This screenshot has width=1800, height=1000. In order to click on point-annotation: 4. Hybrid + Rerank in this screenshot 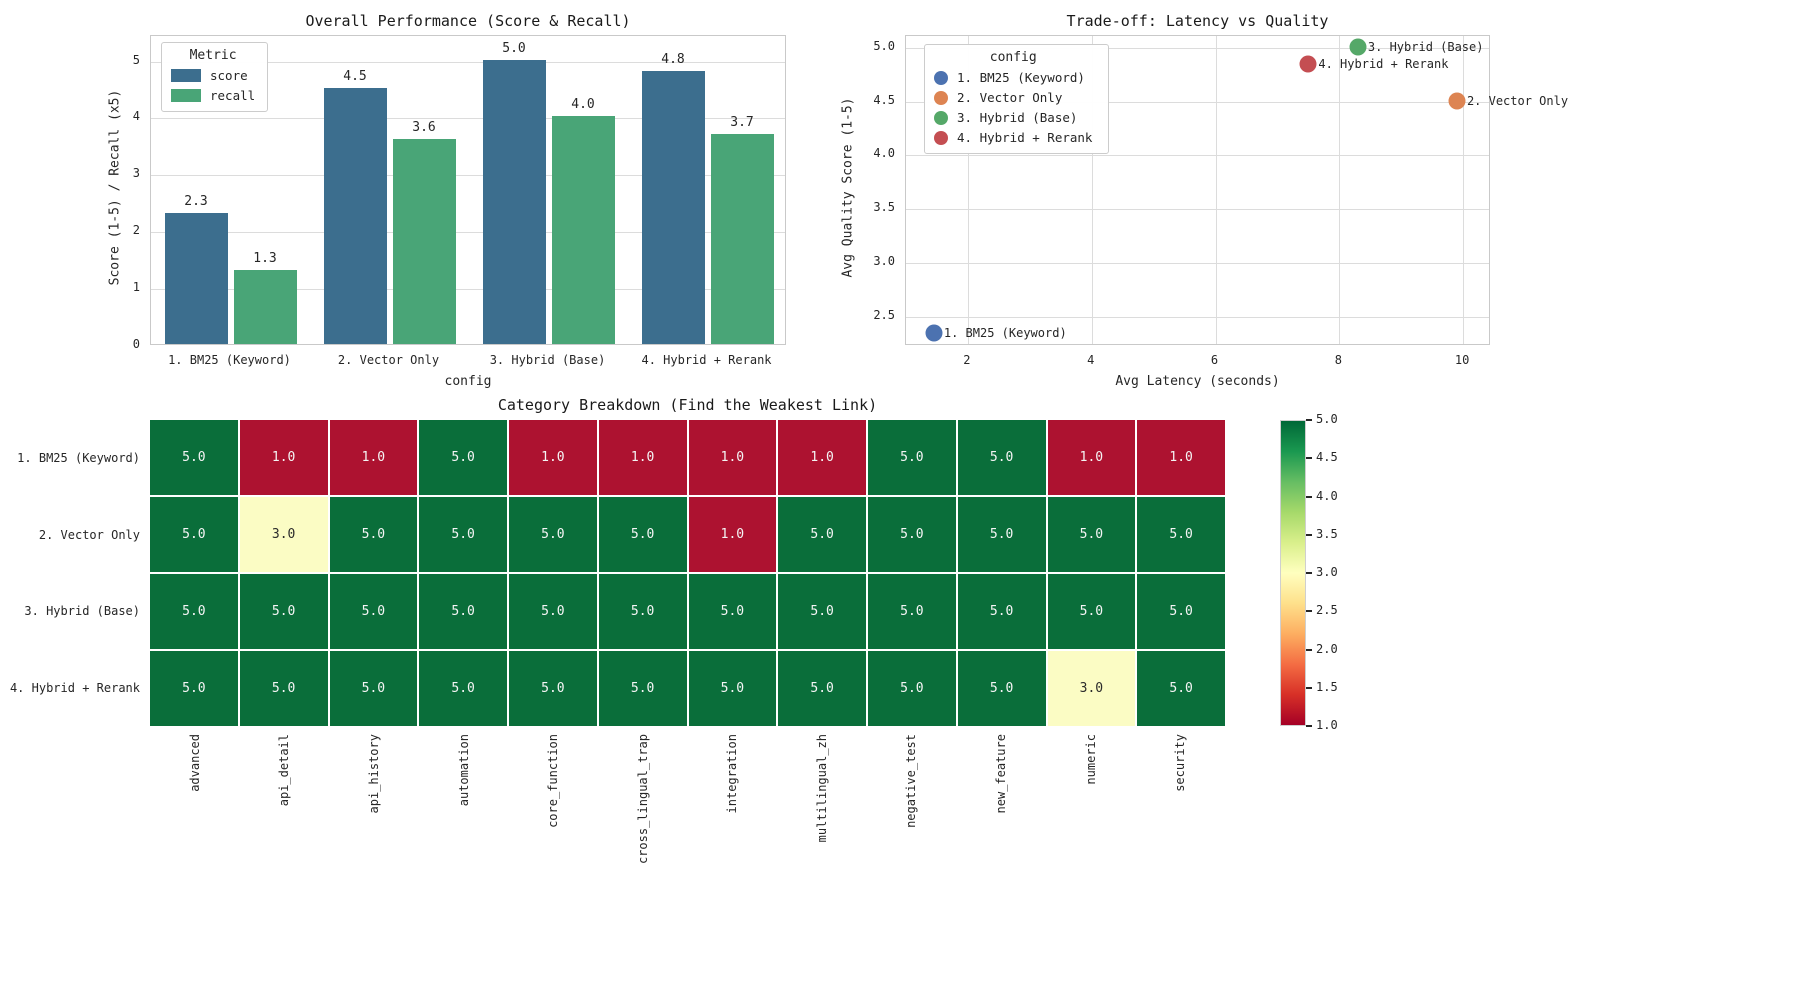, I will do `click(1383, 63)`.